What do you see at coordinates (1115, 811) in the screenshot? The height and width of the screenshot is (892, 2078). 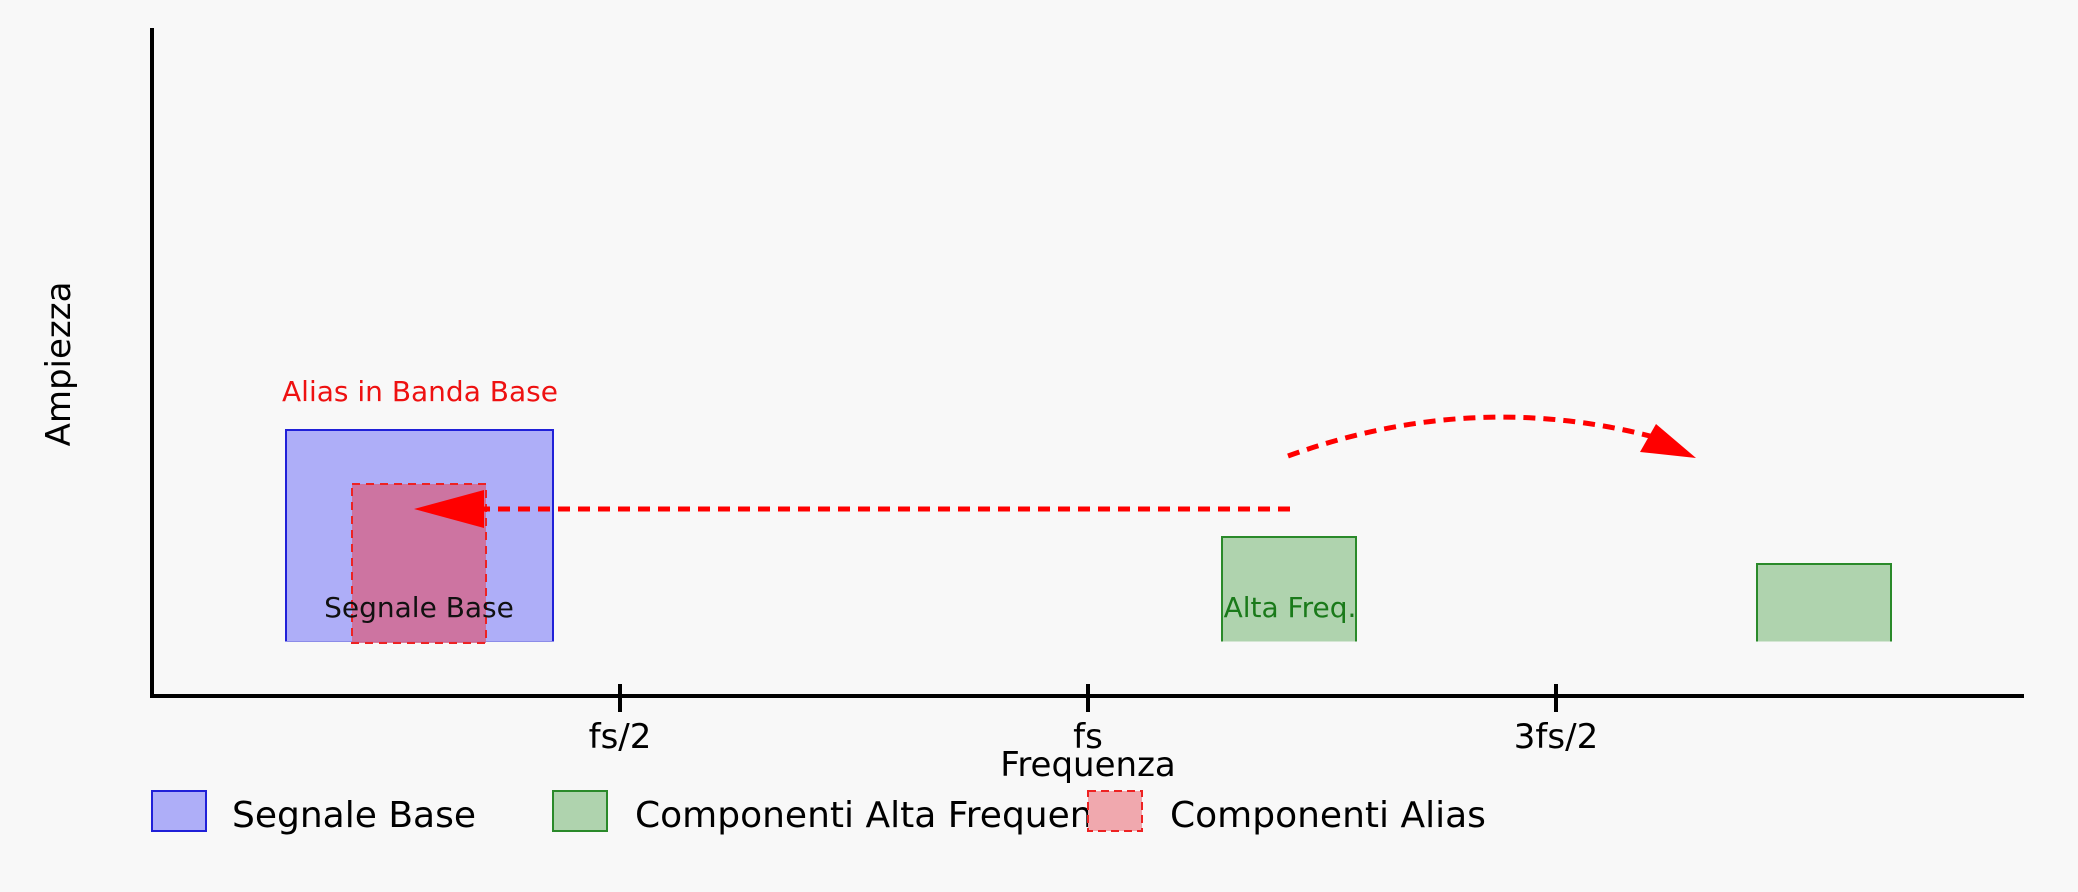 I see `legend-swatch-alias` at bounding box center [1115, 811].